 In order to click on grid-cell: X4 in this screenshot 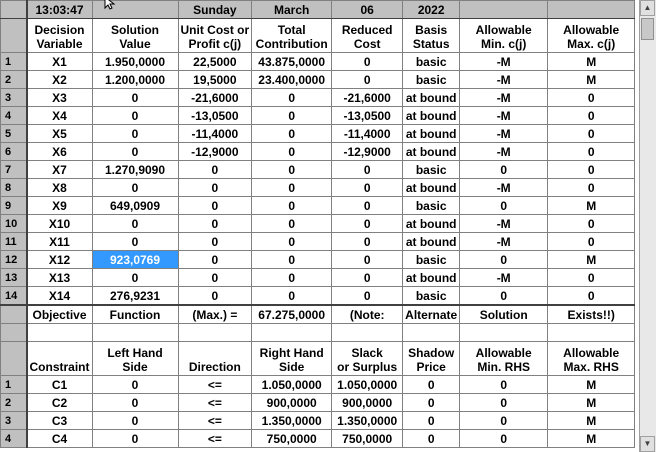, I will do `click(59, 115)`.